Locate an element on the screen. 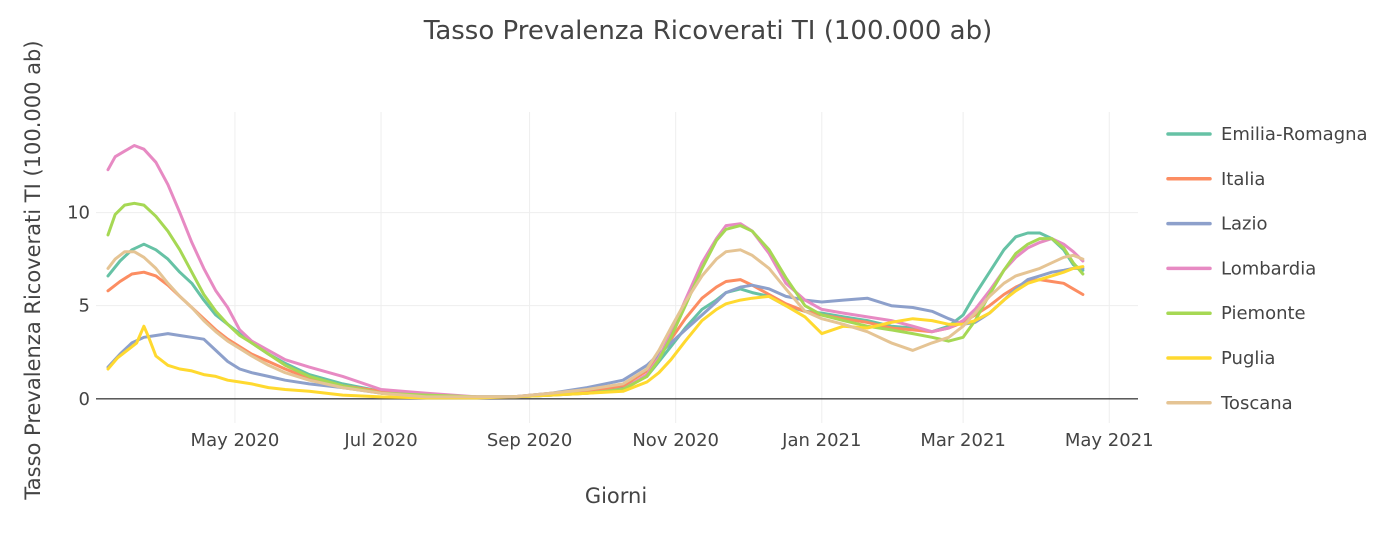 Image resolution: width=1381 pixels, height=540 pixels. y-tick-label: 0 is located at coordinates (84, 399).